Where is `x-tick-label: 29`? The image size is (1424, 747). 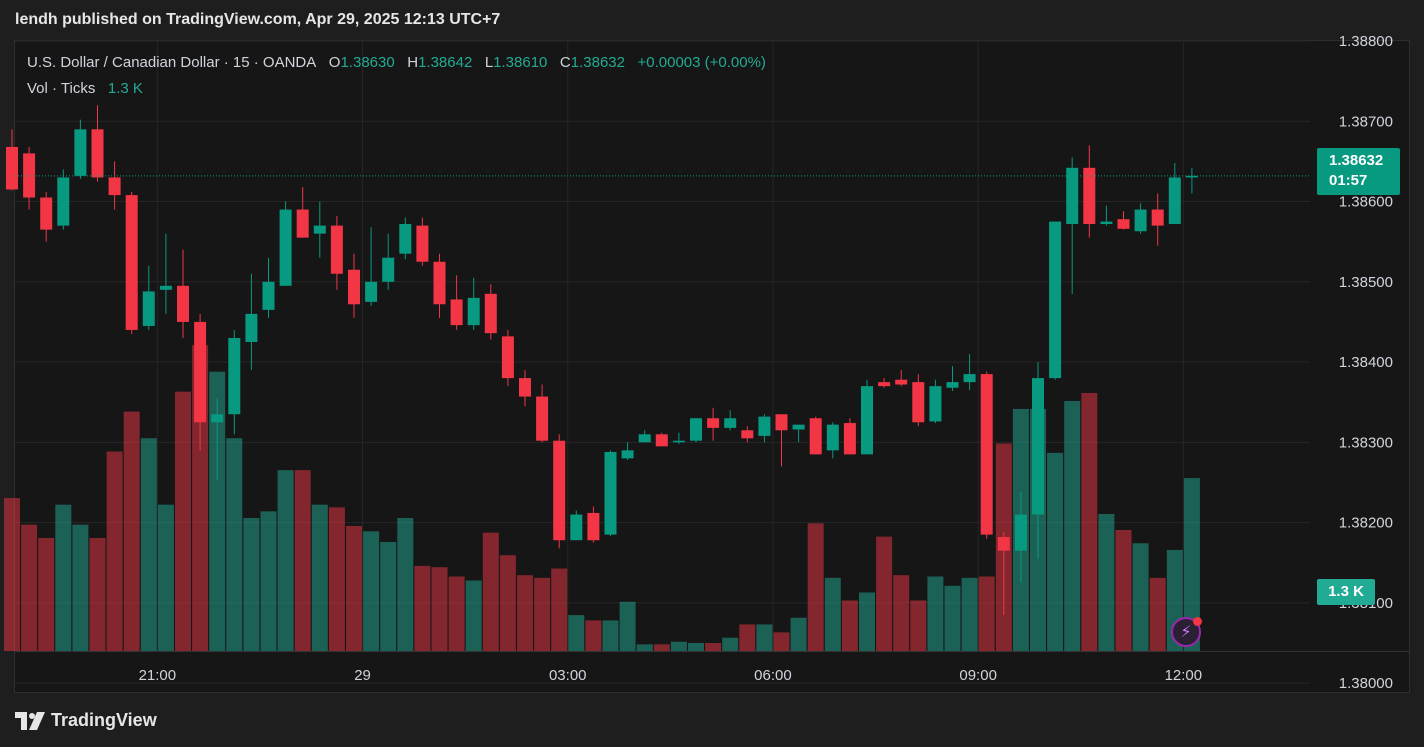
x-tick-label: 29 is located at coordinates (362, 675).